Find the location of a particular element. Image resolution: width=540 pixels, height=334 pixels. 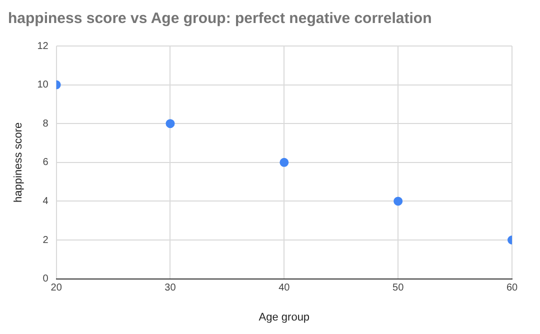

y-tick-label: 6 is located at coordinates (45, 162).